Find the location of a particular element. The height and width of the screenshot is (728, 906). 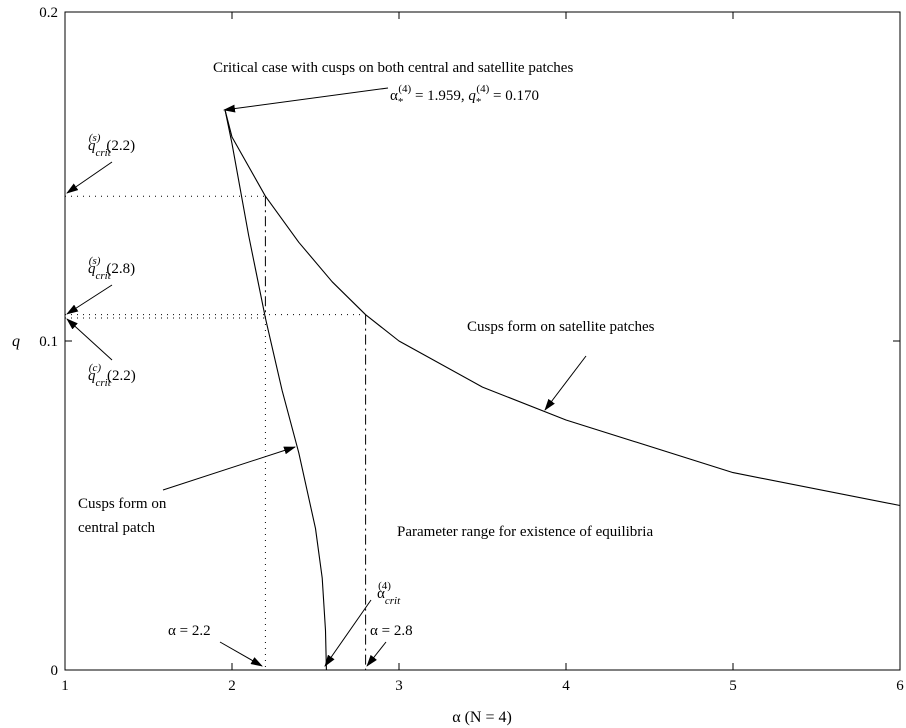

qcrit-s-22-label: qcrit (s) (2.2) is located at coordinates (111, 145).